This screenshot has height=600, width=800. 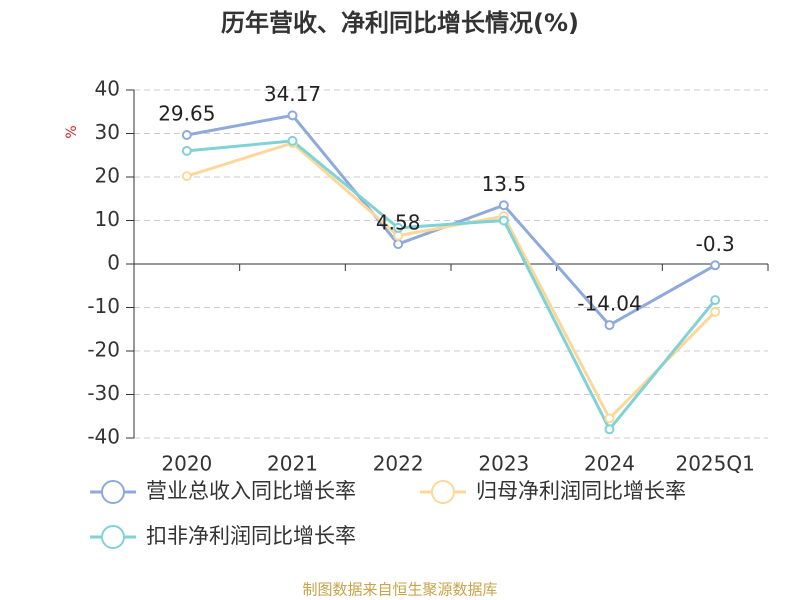 What do you see at coordinates (292, 94) in the screenshot?
I see `data-label: 34.17` at bounding box center [292, 94].